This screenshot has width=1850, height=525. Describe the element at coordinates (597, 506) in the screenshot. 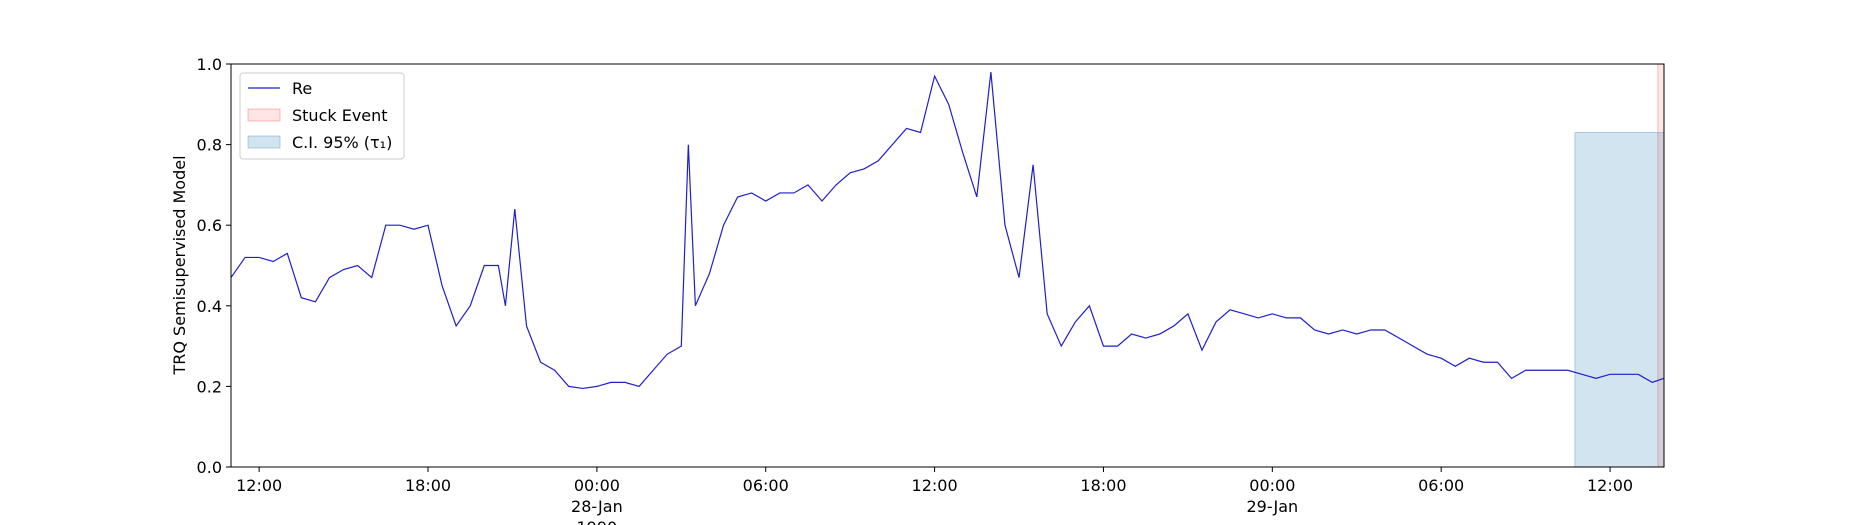

I see `x-tick-label: 28-Jan` at that location.